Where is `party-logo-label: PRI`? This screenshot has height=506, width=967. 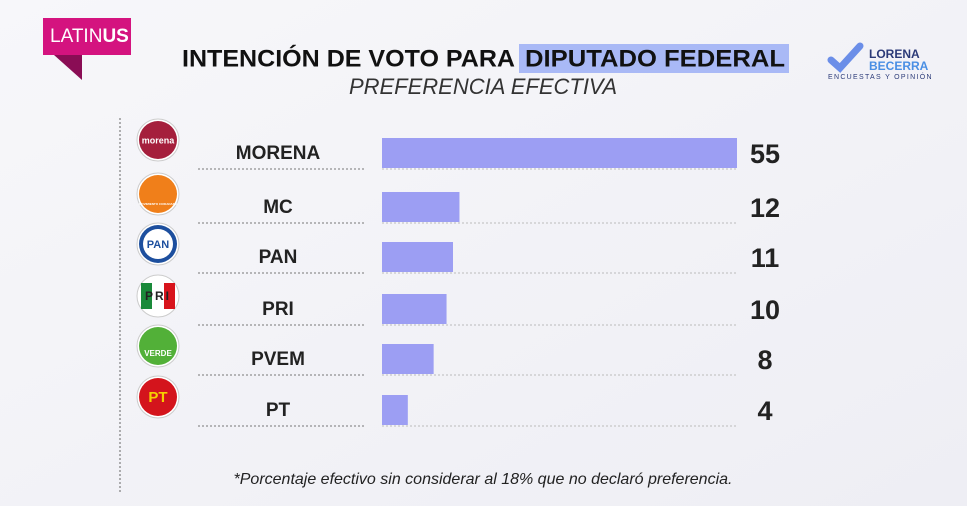
party-logo-label: PRI is located at coordinates (158, 296).